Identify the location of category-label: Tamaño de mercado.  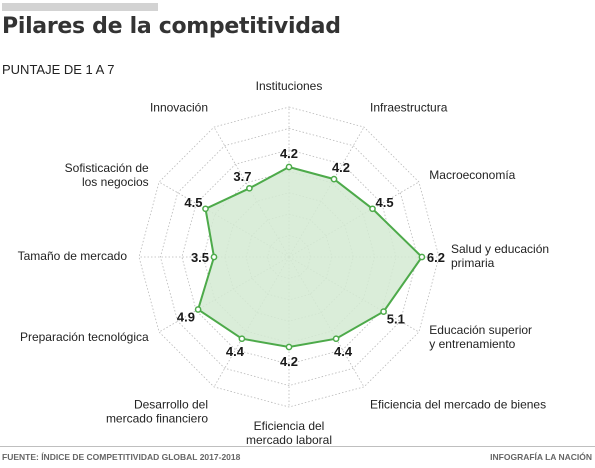
(73, 256).